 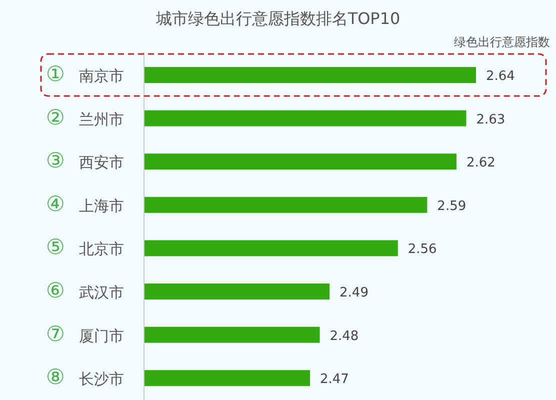 I want to click on y-tick-label: ⑧ 长沙市, so click(x=85, y=377).